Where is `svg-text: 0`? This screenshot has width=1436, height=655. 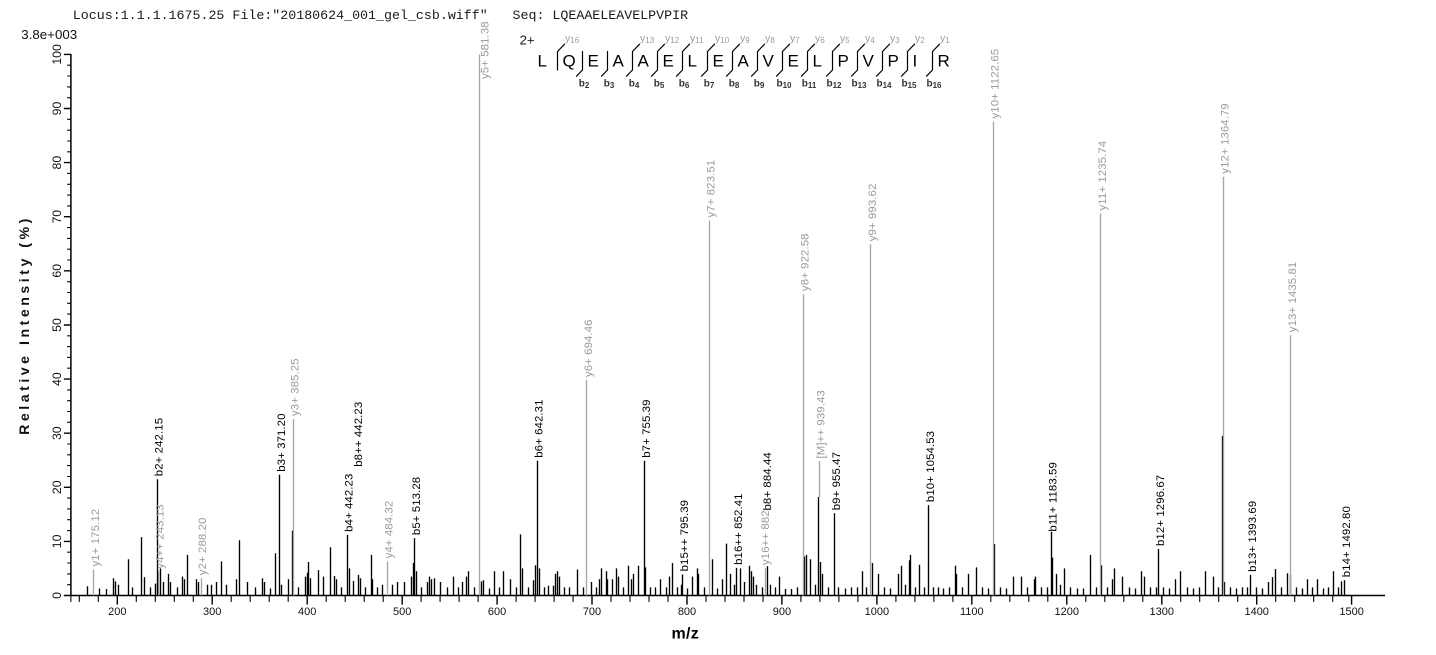
svg-text: 0 is located at coordinates (57, 595).